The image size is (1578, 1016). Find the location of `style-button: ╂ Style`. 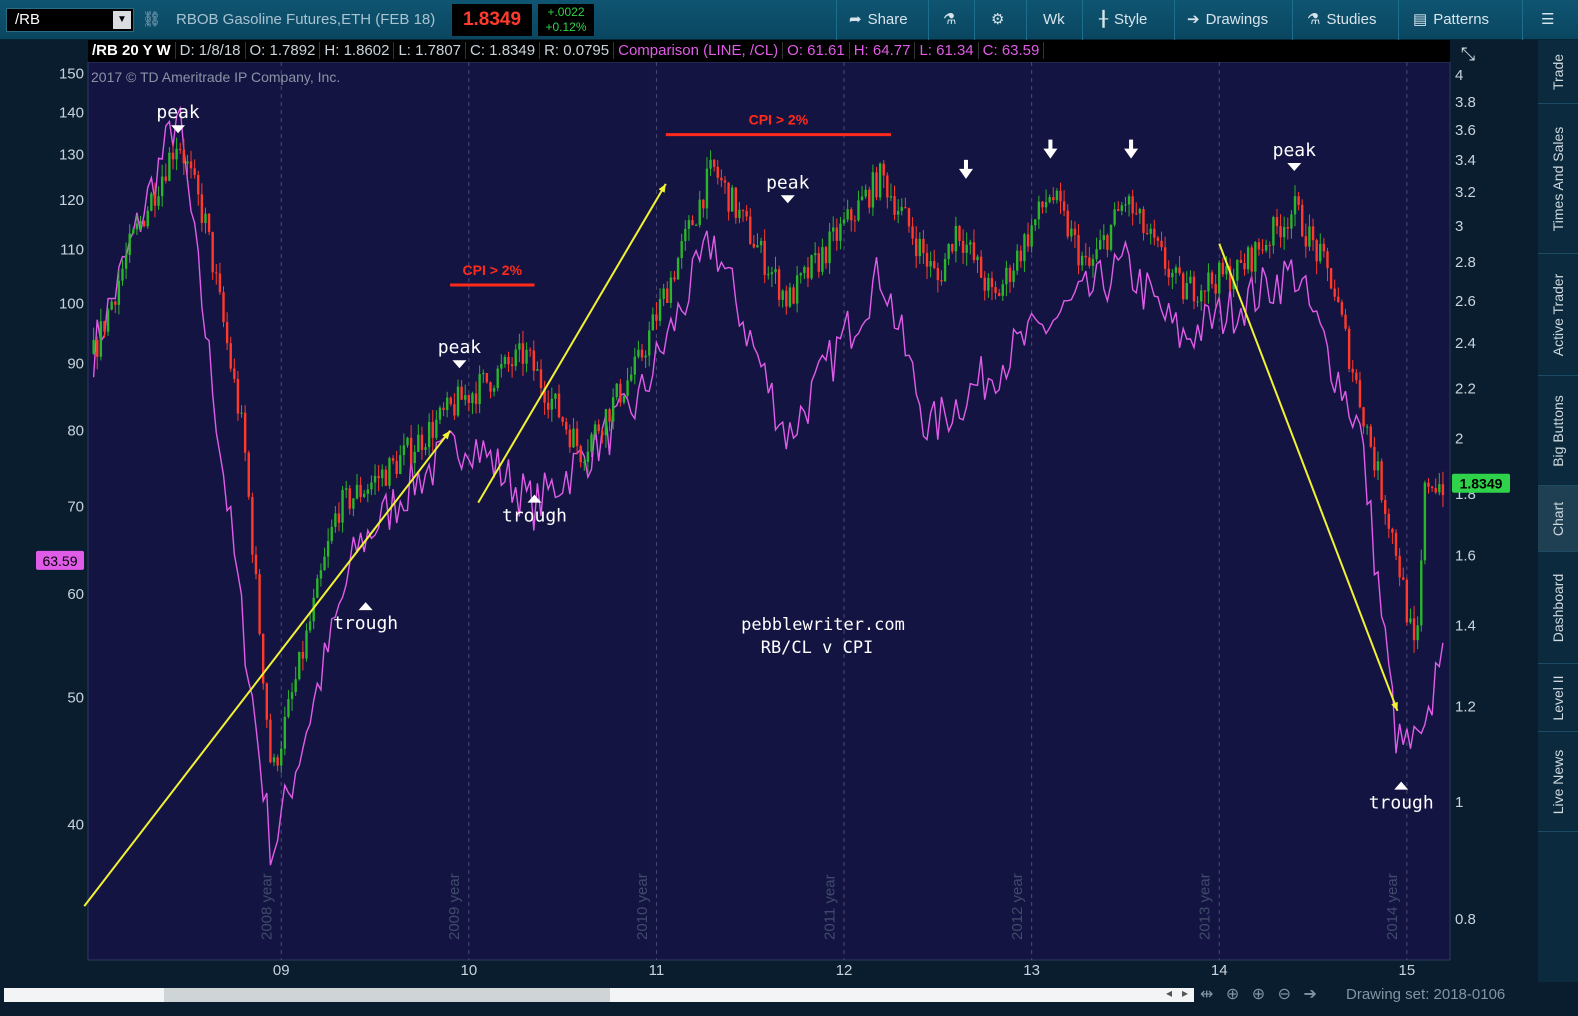

style-button: ╂ Style is located at coordinates (1128, 20).